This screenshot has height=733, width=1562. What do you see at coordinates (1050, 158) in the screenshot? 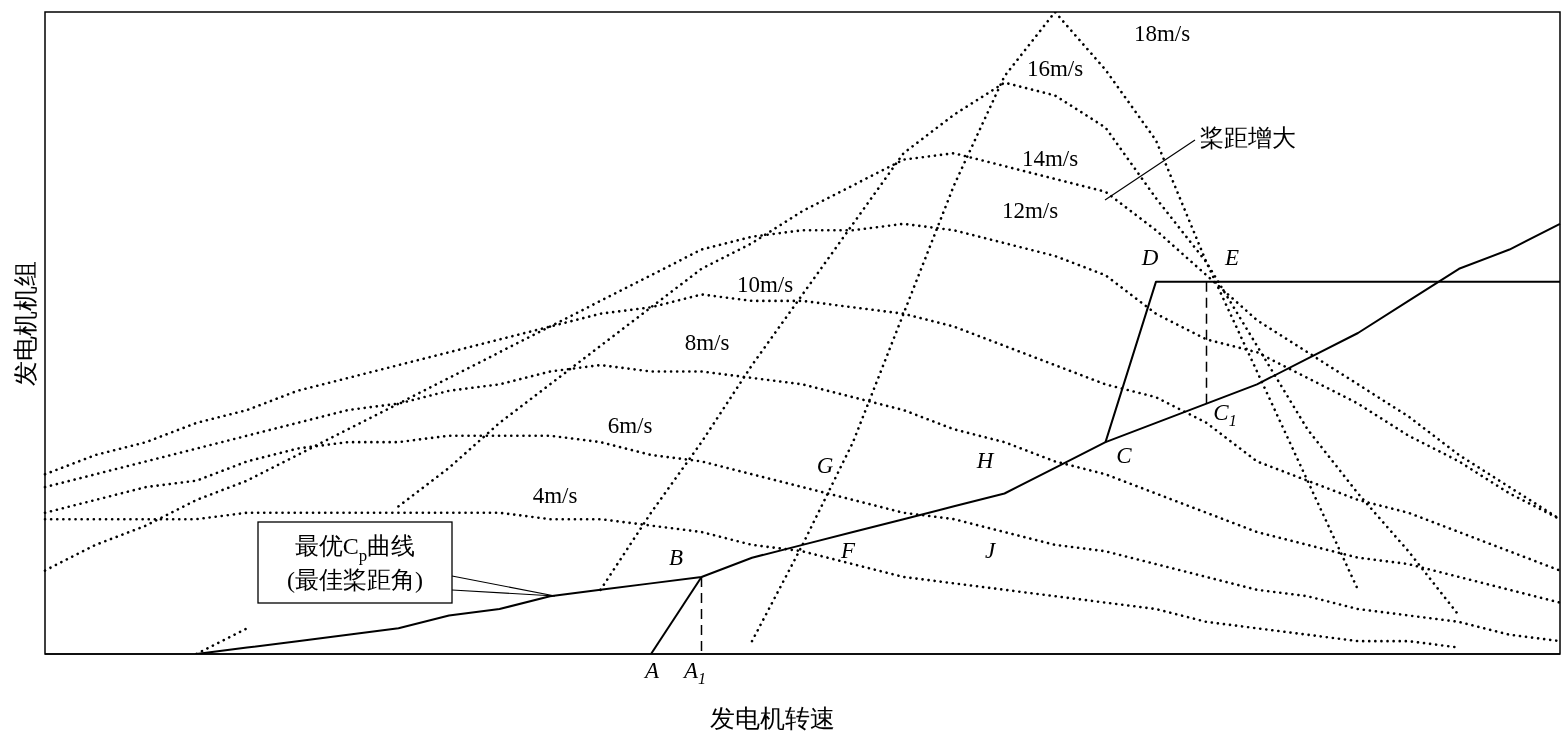
I see `series-label: 14m/s` at bounding box center [1050, 158].